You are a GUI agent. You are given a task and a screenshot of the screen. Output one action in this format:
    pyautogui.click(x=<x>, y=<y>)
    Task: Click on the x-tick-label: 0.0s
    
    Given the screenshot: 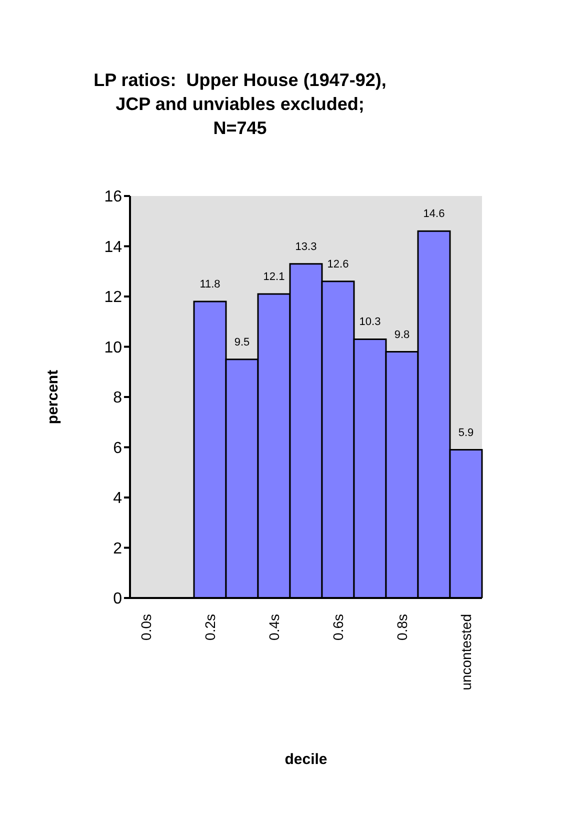 What is the action you would take?
    pyautogui.click(x=146, y=627)
    